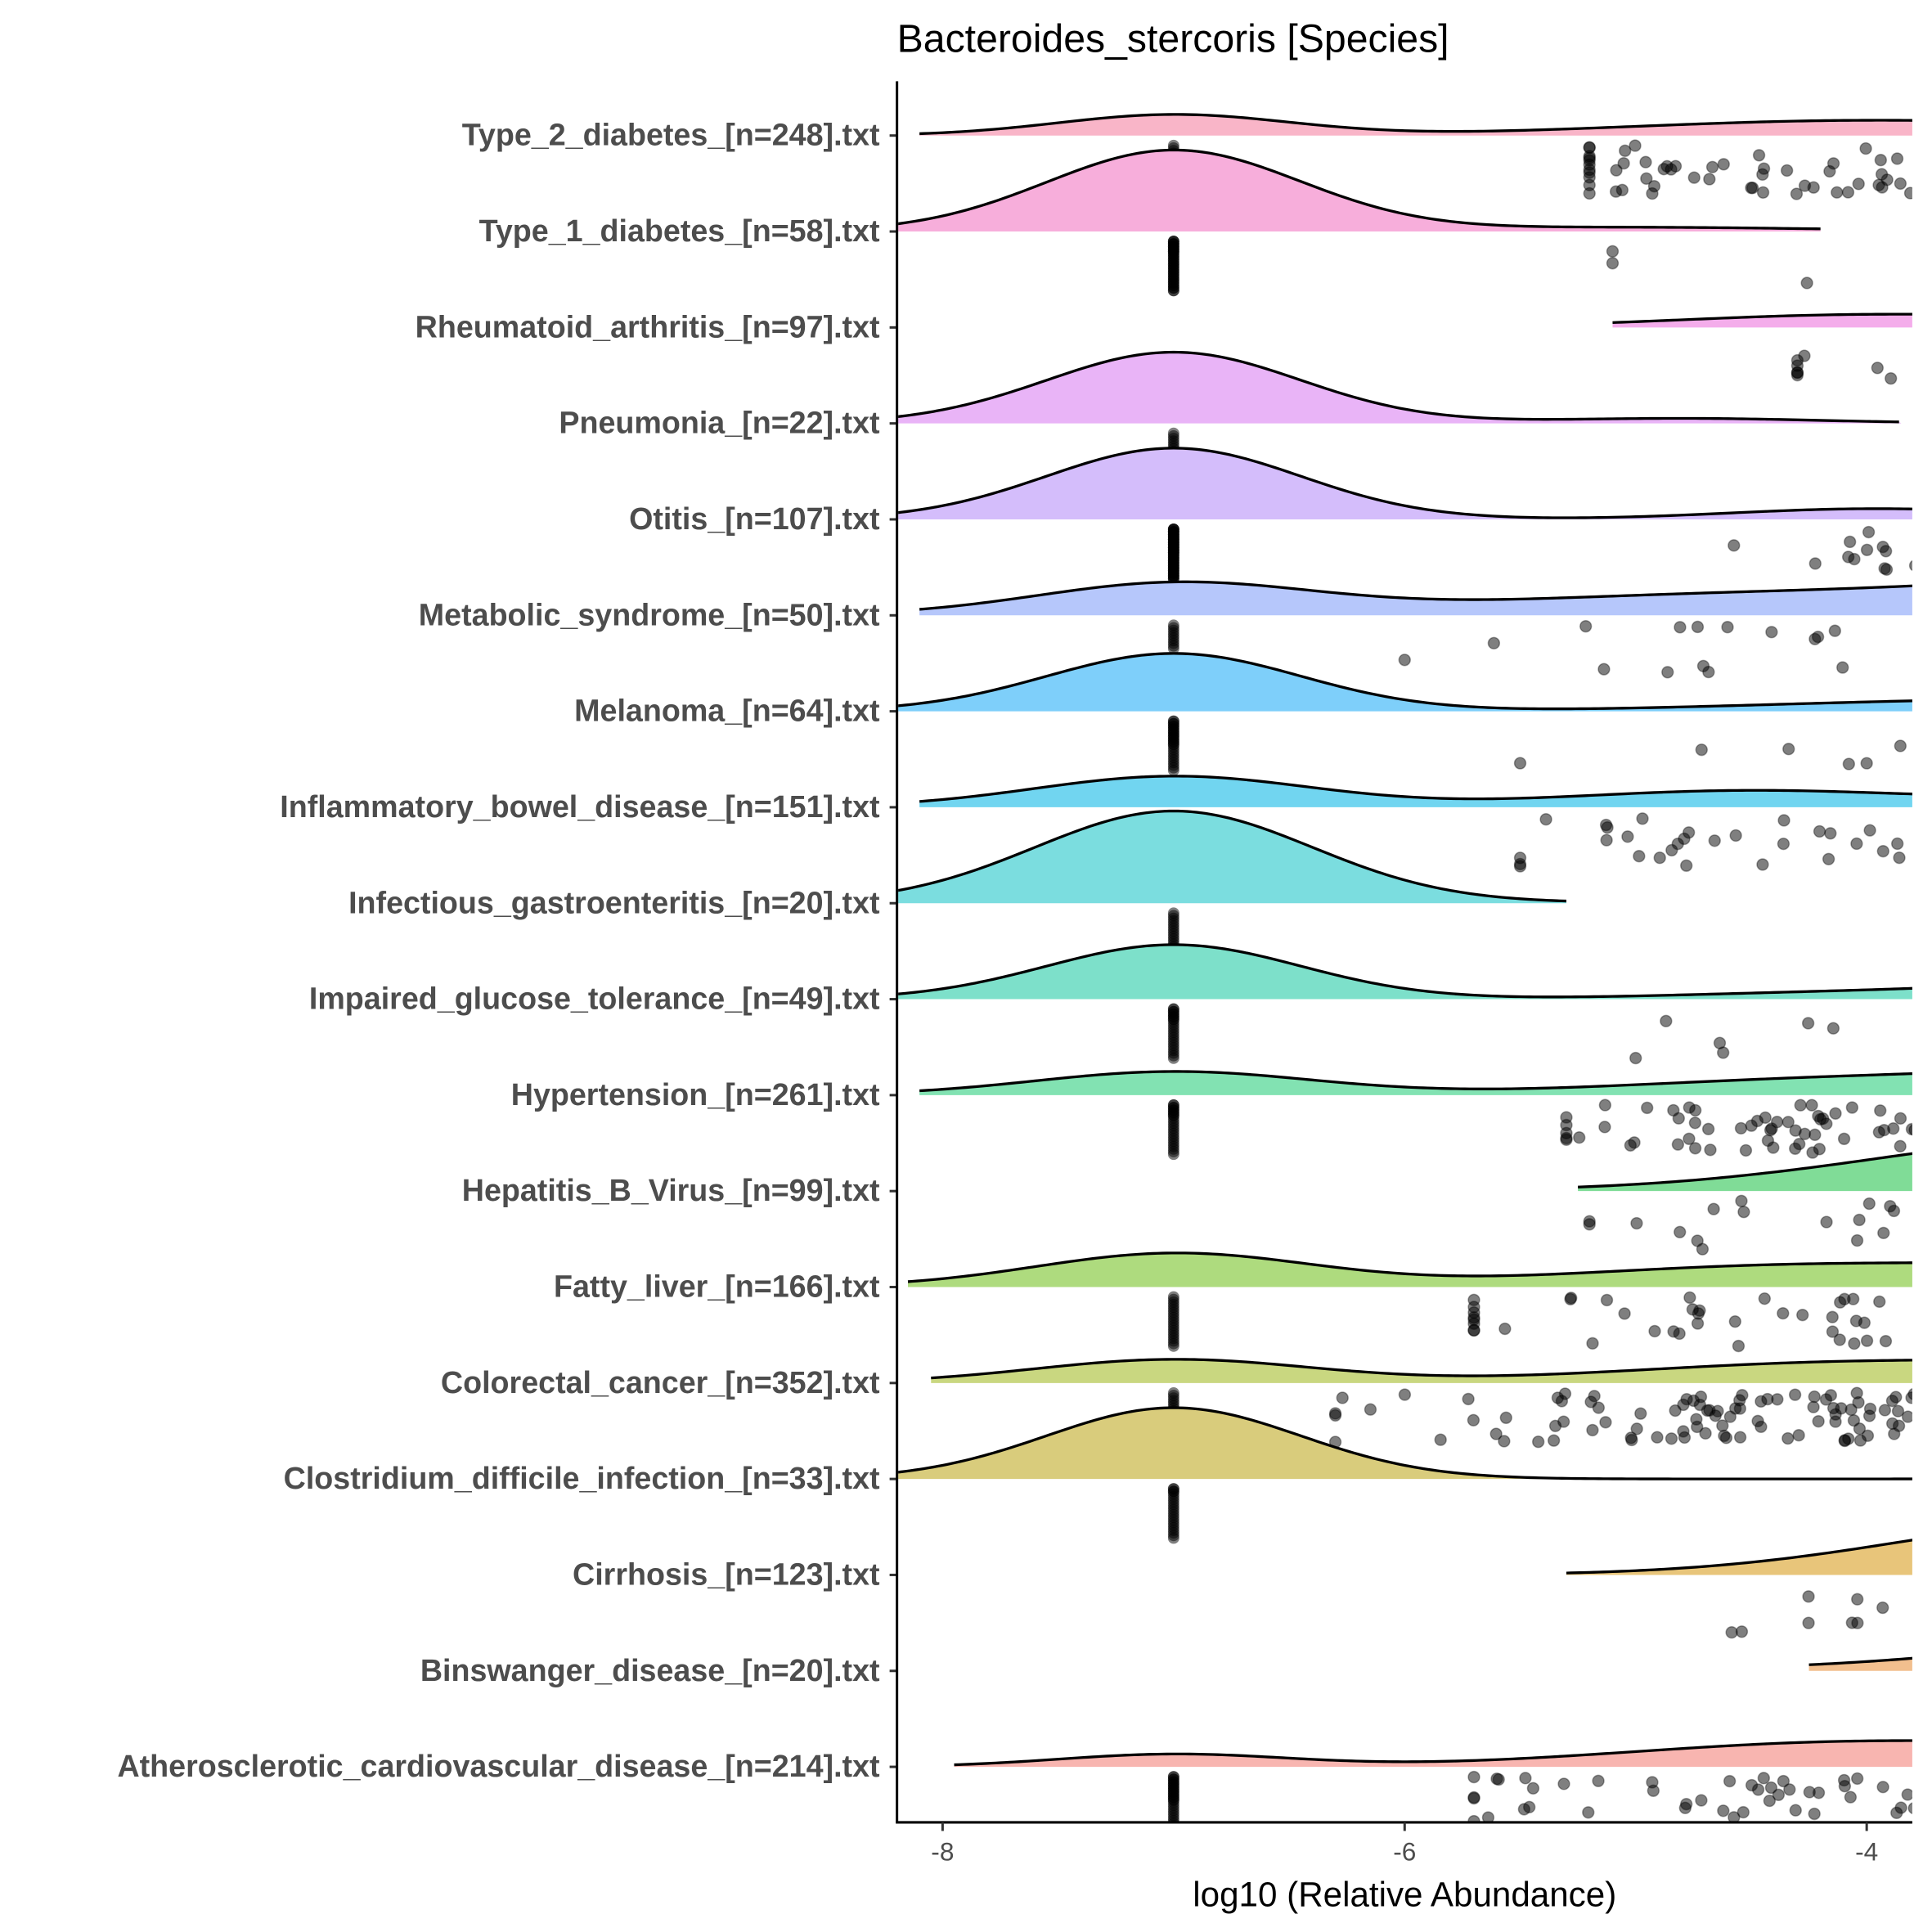  I want to click on y-tick-label: Binswanger_disease_[n=20].txt, so click(650, 1670).